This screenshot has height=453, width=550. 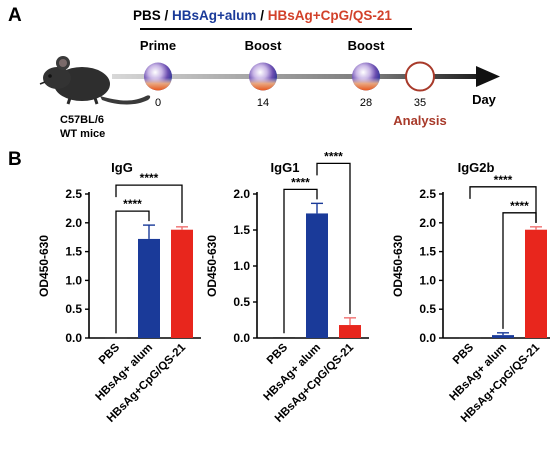 I want to click on legend-part-0: PBS, so click(x=147, y=15).